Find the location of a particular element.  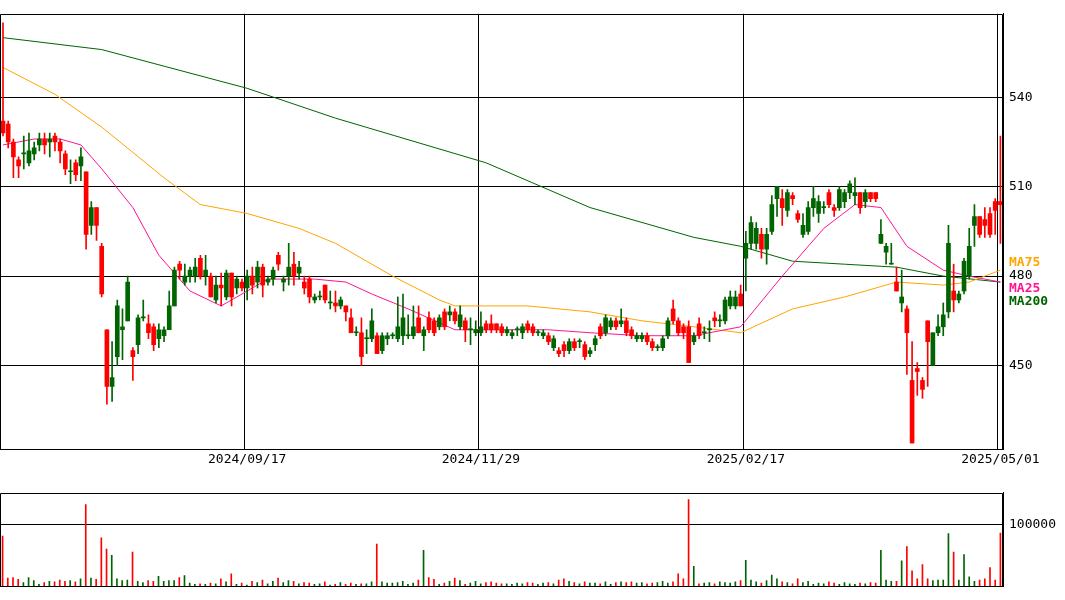

y-tick-label: 510 is located at coordinates (1021, 186).